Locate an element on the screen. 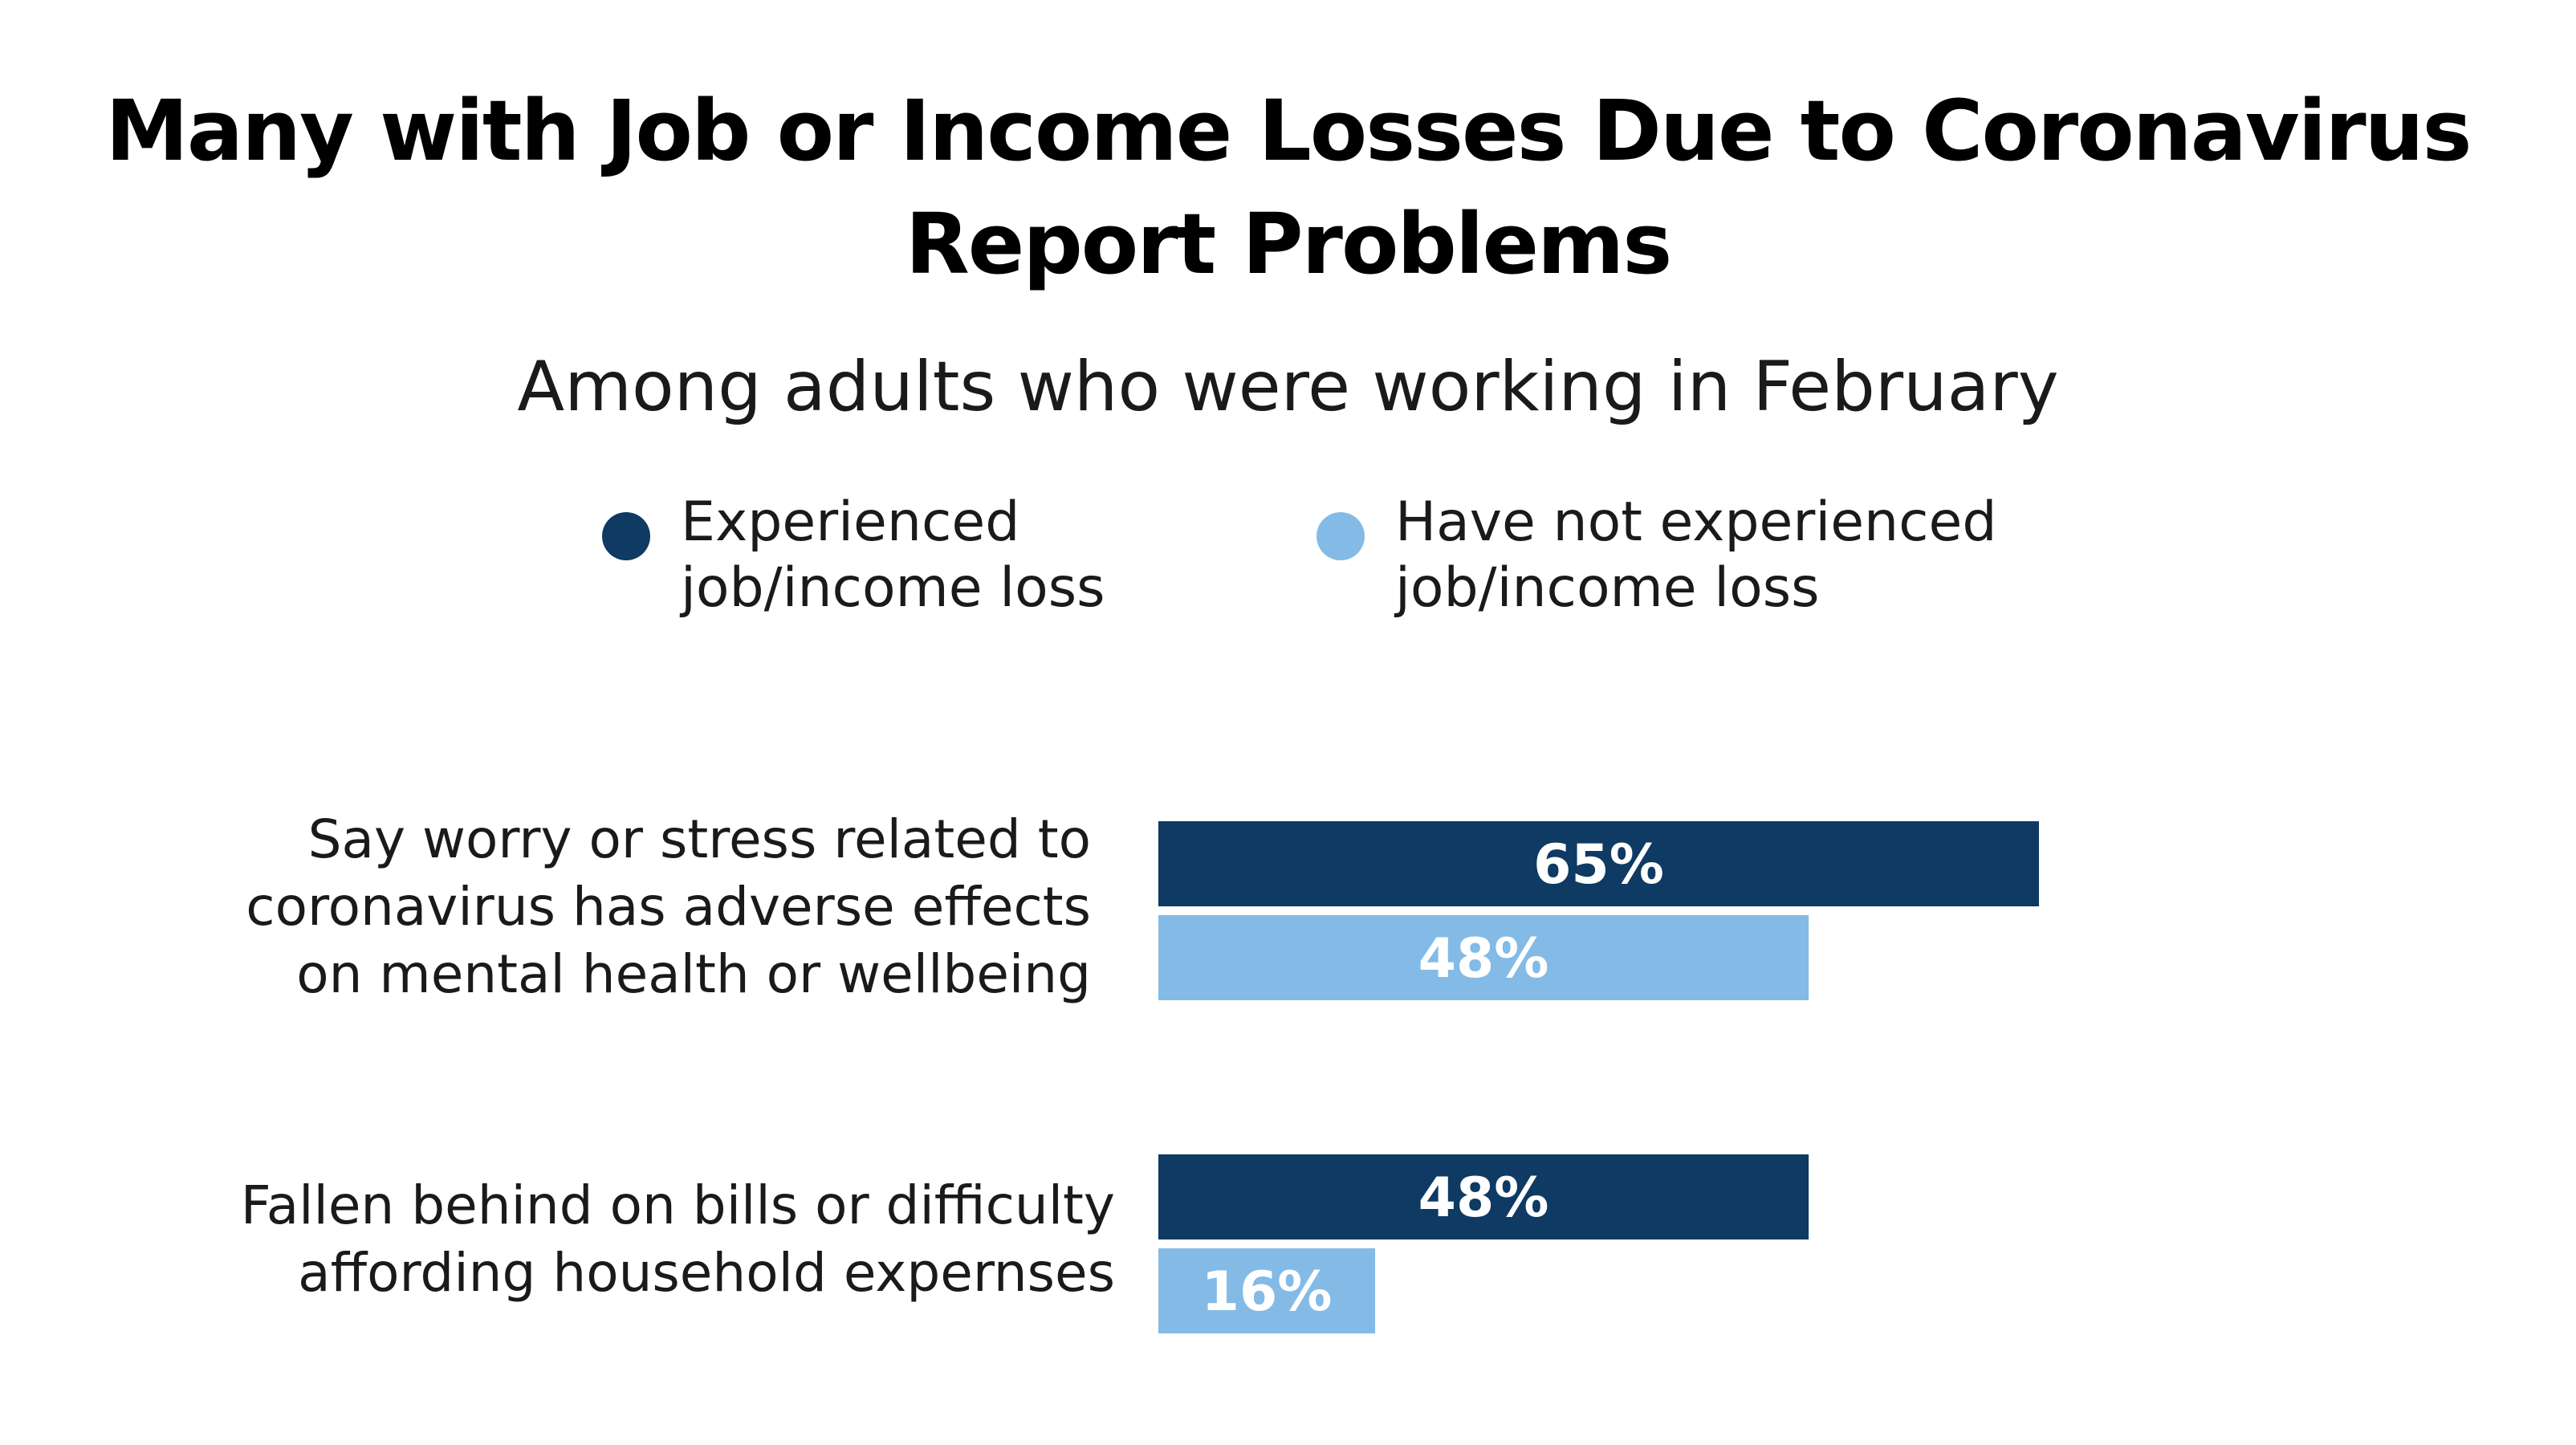 The height and width of the screenshot is (1445, 2576). category-label-line: coronavirus has adverse effects is located at coordinates (668, 907).